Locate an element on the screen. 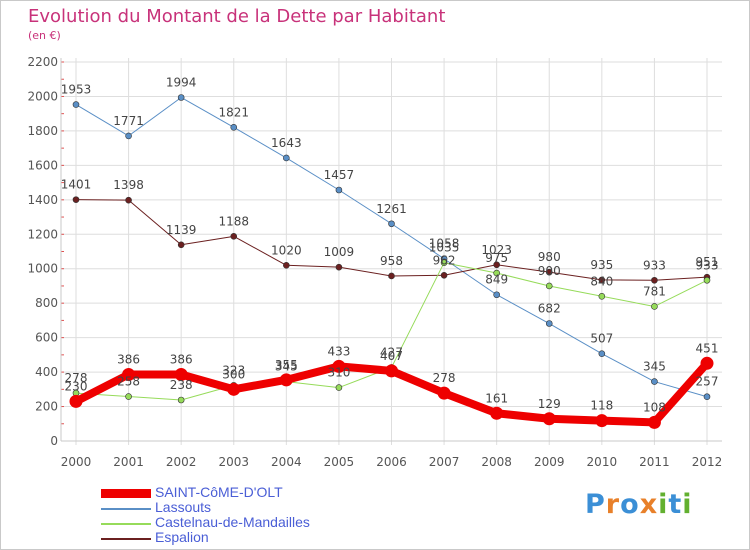 This screenshot has width=750, height=550. data-label-espalion: 1023 is located at coordinates (496, 250).